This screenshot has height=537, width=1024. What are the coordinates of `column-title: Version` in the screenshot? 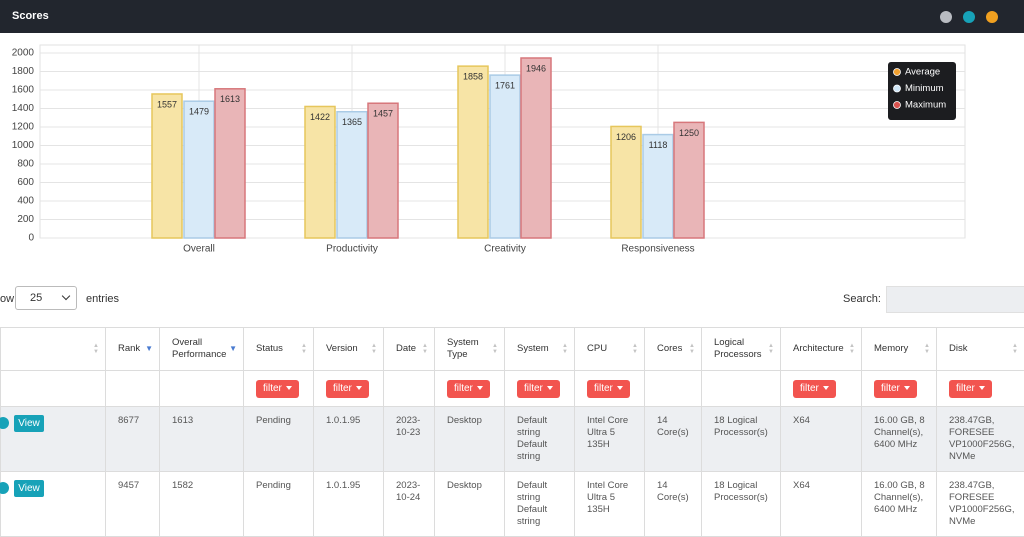 It's located at (342, 348).